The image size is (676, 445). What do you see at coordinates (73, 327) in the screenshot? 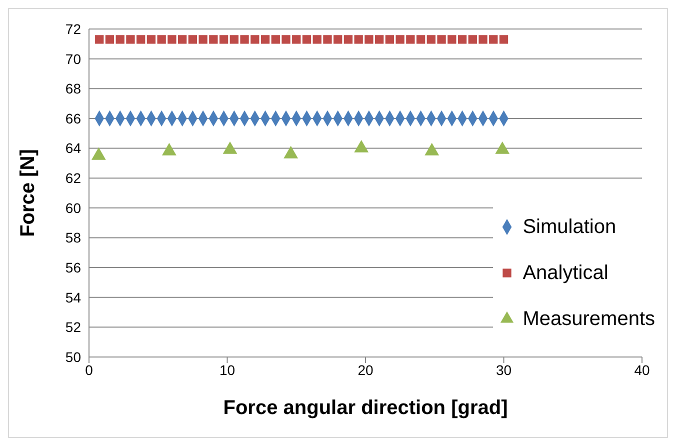
I see `y-tick-label: 52` at bounding box center [73, 327].